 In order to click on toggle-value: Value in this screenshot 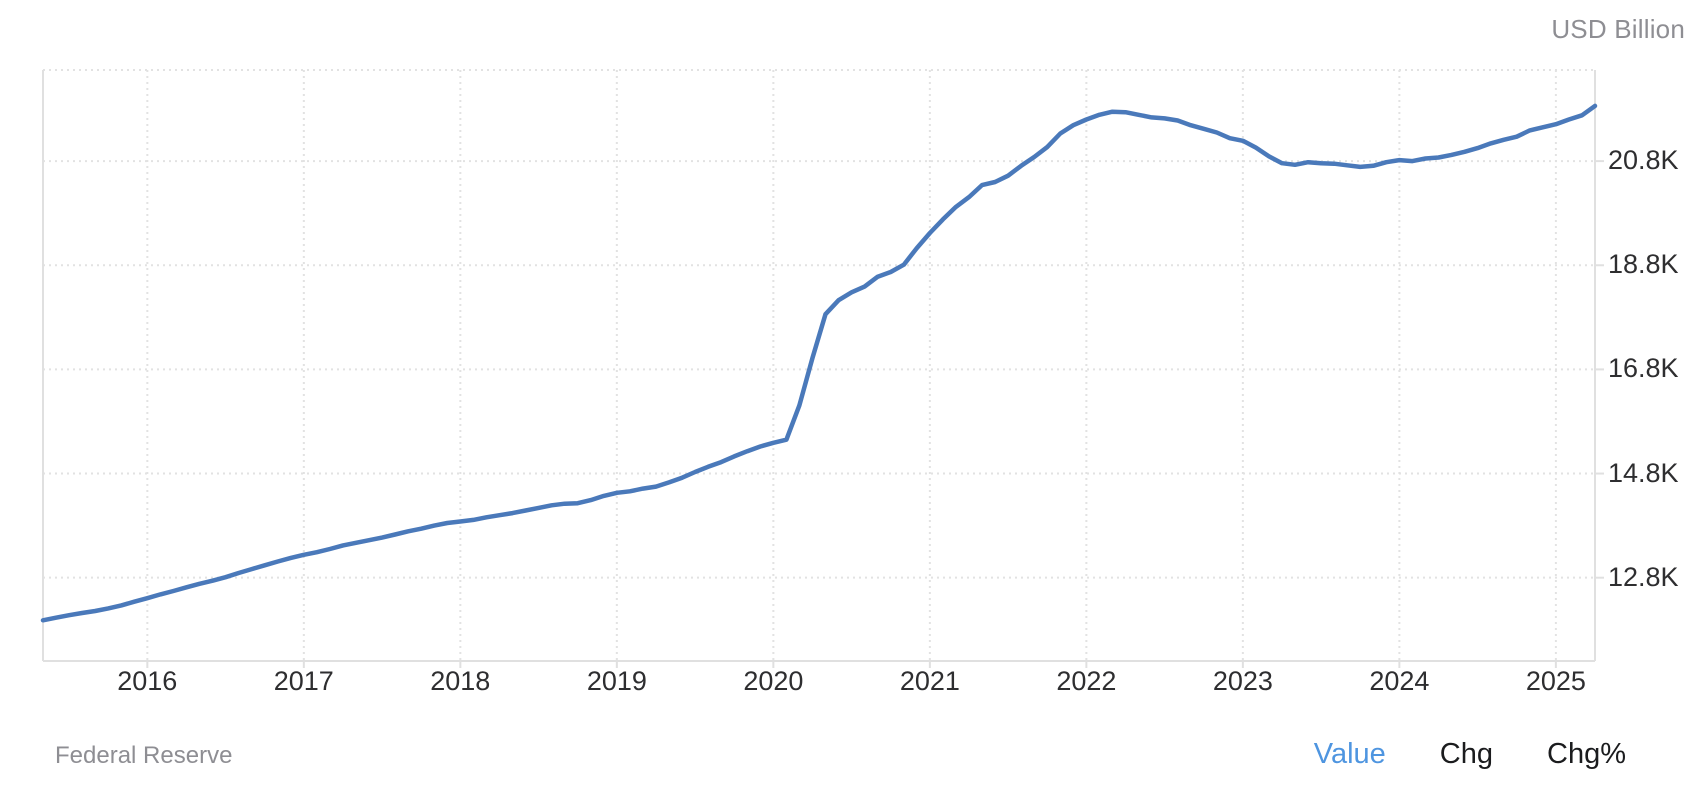, I will do `click(1349, 754)`.